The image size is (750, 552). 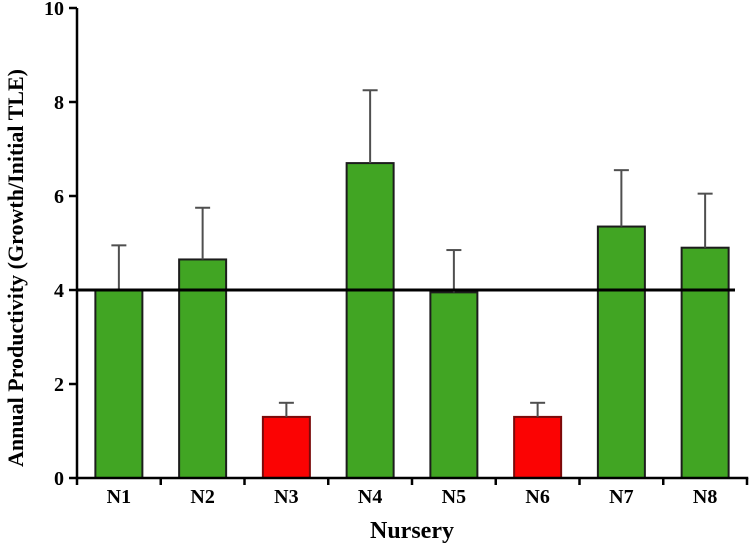 What do you see at coordinates (286, 447) in the screenshot?
I see `bar-N3` at bounding box center [286, 447].